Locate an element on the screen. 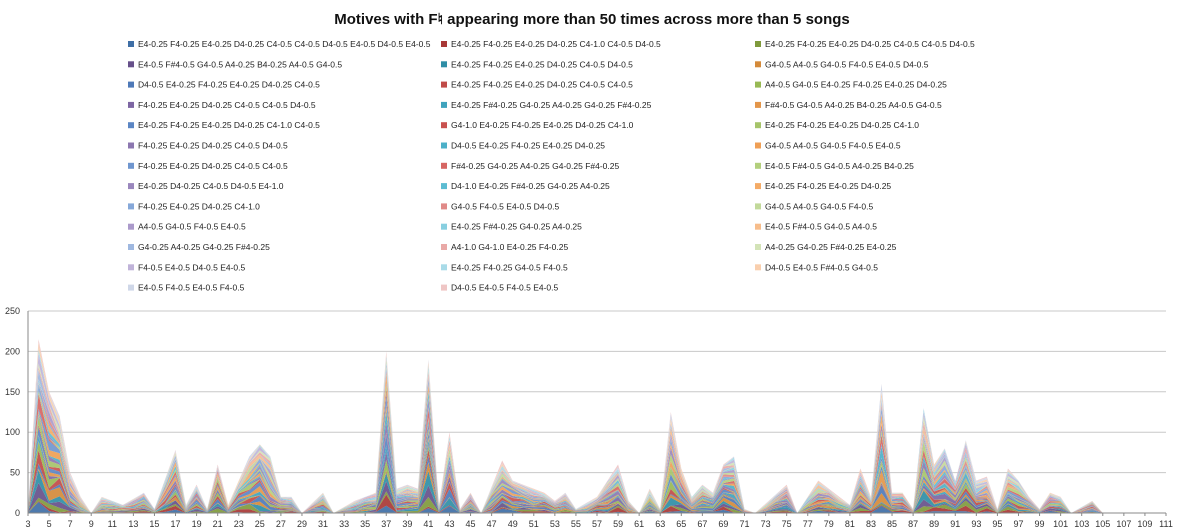  y-axis-ticks: 0 50 100 150 200 250 is located at coordinates (12, 412).